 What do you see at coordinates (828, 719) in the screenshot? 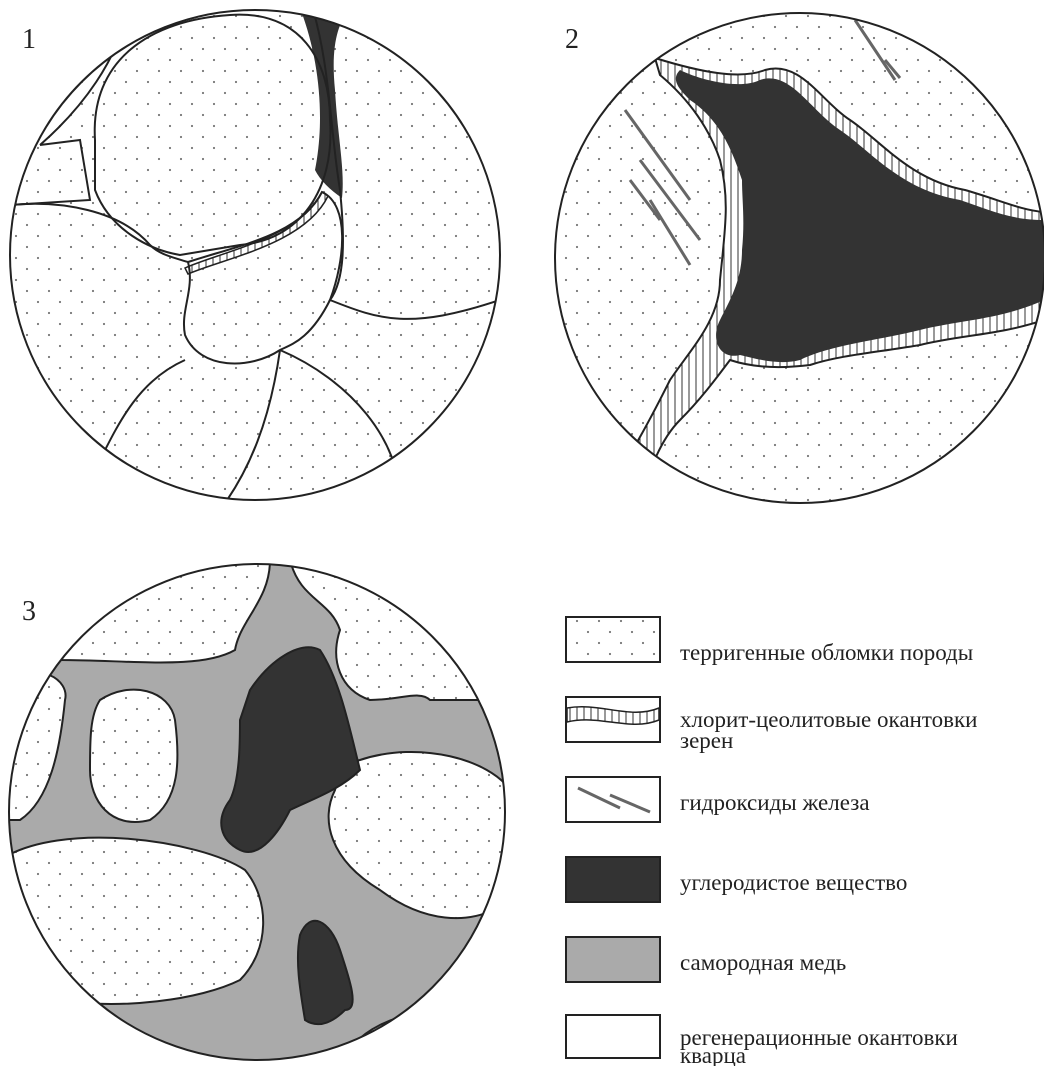
I see `legend-text: хлорит-цеолитовые окантовки` at bounding box center [828, 719].